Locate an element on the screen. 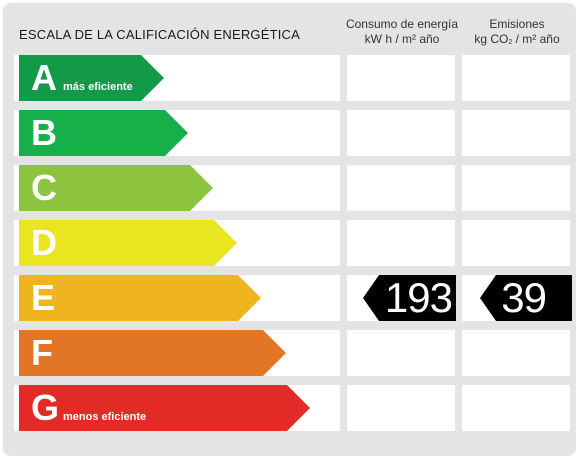 Image resolution: width=580 pixels, height=462 pixels. emissions-unit-suffix: / m² año is located at coordinates (536, 39).